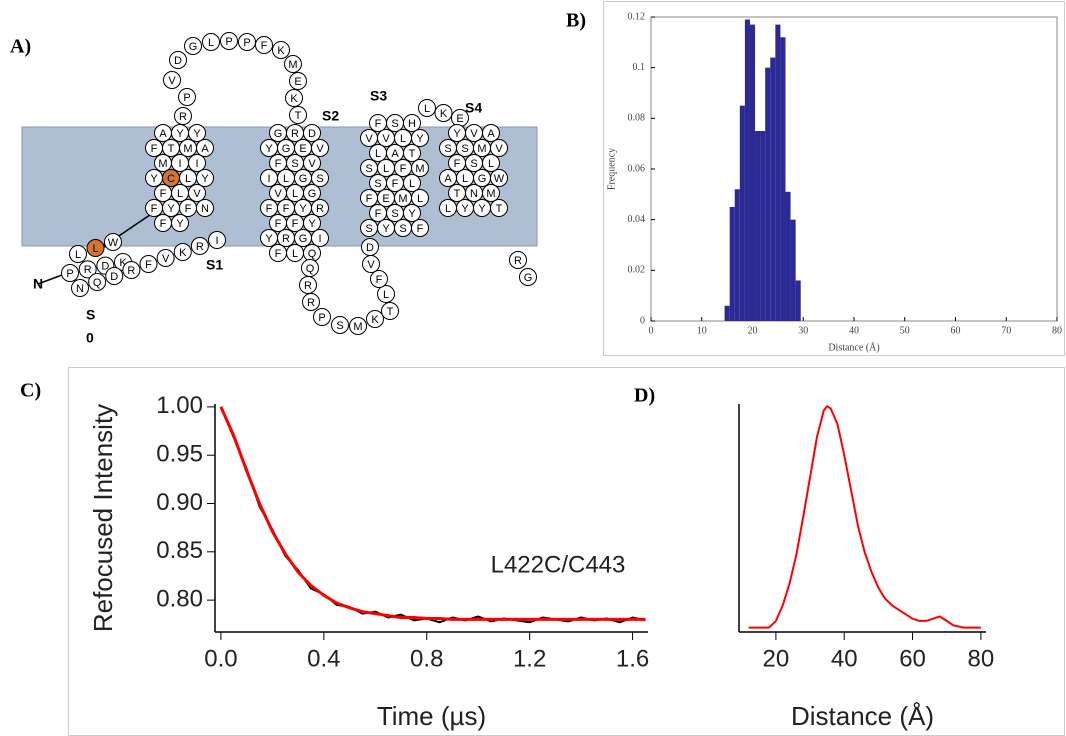 The height and width of the screenshot is (736, 1066). What do you see at coordinates (50, 279) in the screenshot?
I see `n-term-line` at bounding box center [50, 279].